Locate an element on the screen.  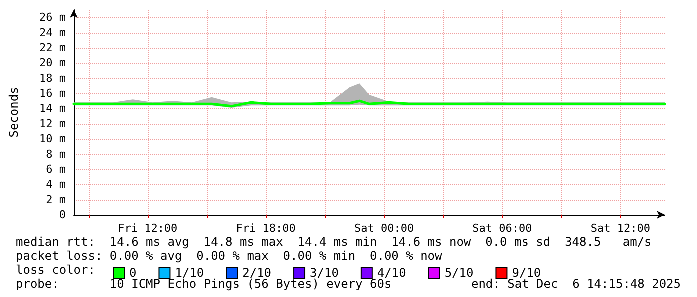
y-tick-label: 6 m is located at coordinates (56, 169).